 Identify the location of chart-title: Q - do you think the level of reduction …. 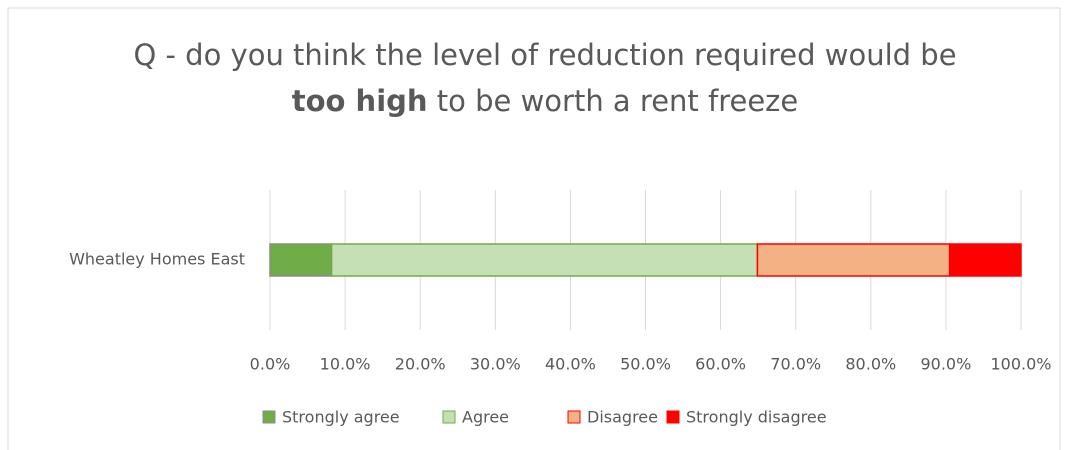
(544, 55).